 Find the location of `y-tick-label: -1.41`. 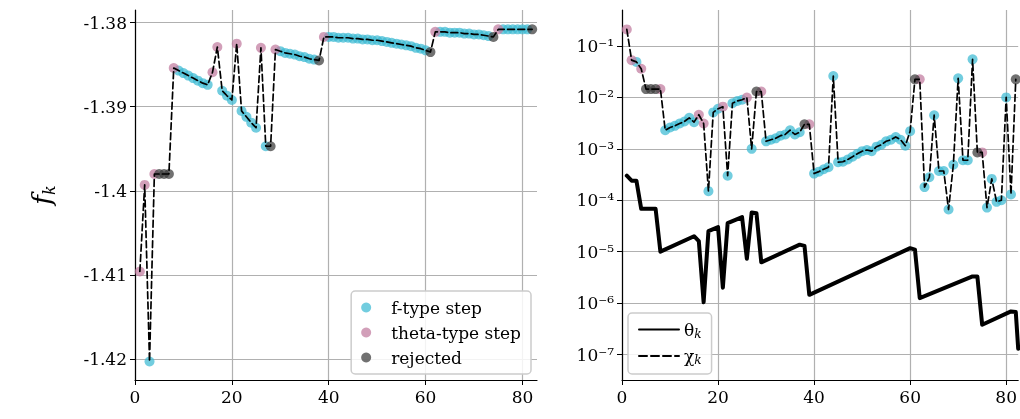

y-tick-label: -1.41 is located at coordinates (105, 274).